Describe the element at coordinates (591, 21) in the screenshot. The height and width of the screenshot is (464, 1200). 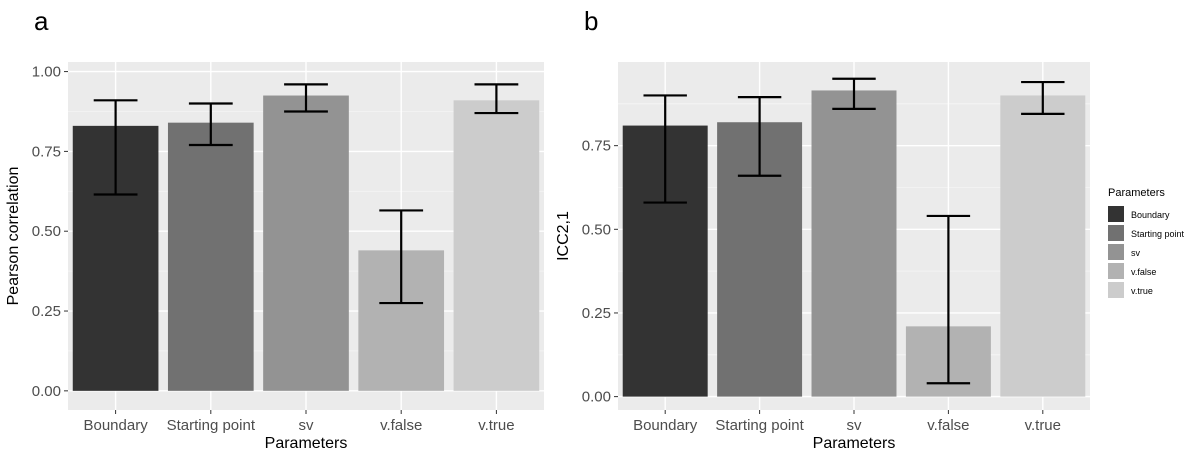
I see `panel-label: b` at that location.